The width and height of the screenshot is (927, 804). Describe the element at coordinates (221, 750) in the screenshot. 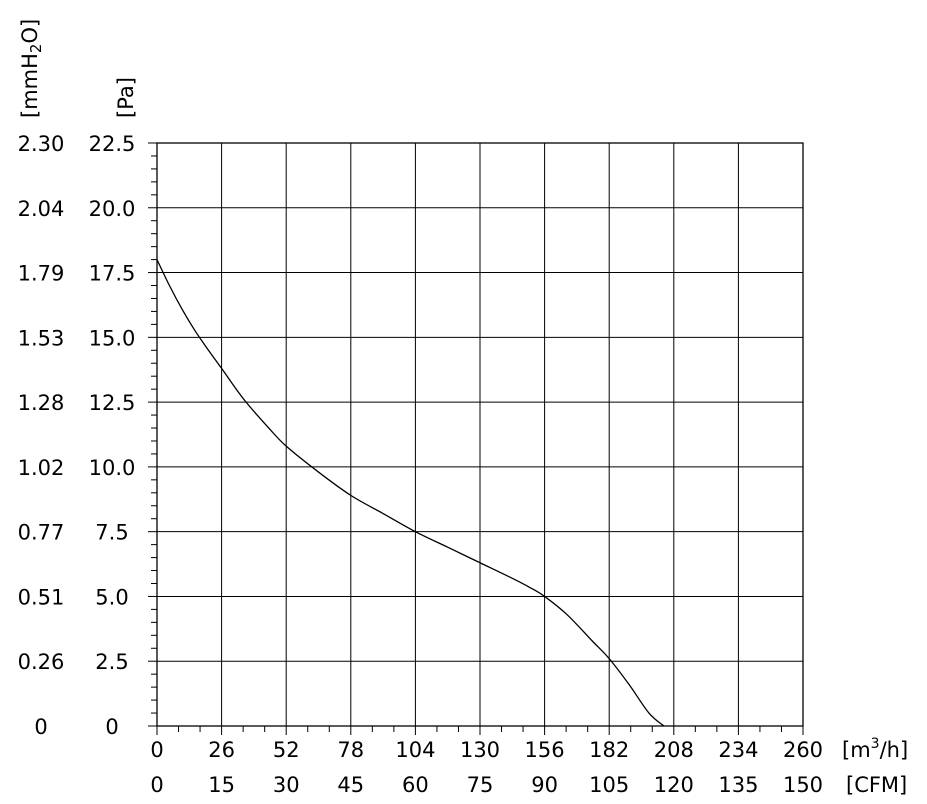

I see `x-tick-label: 26` at that location.